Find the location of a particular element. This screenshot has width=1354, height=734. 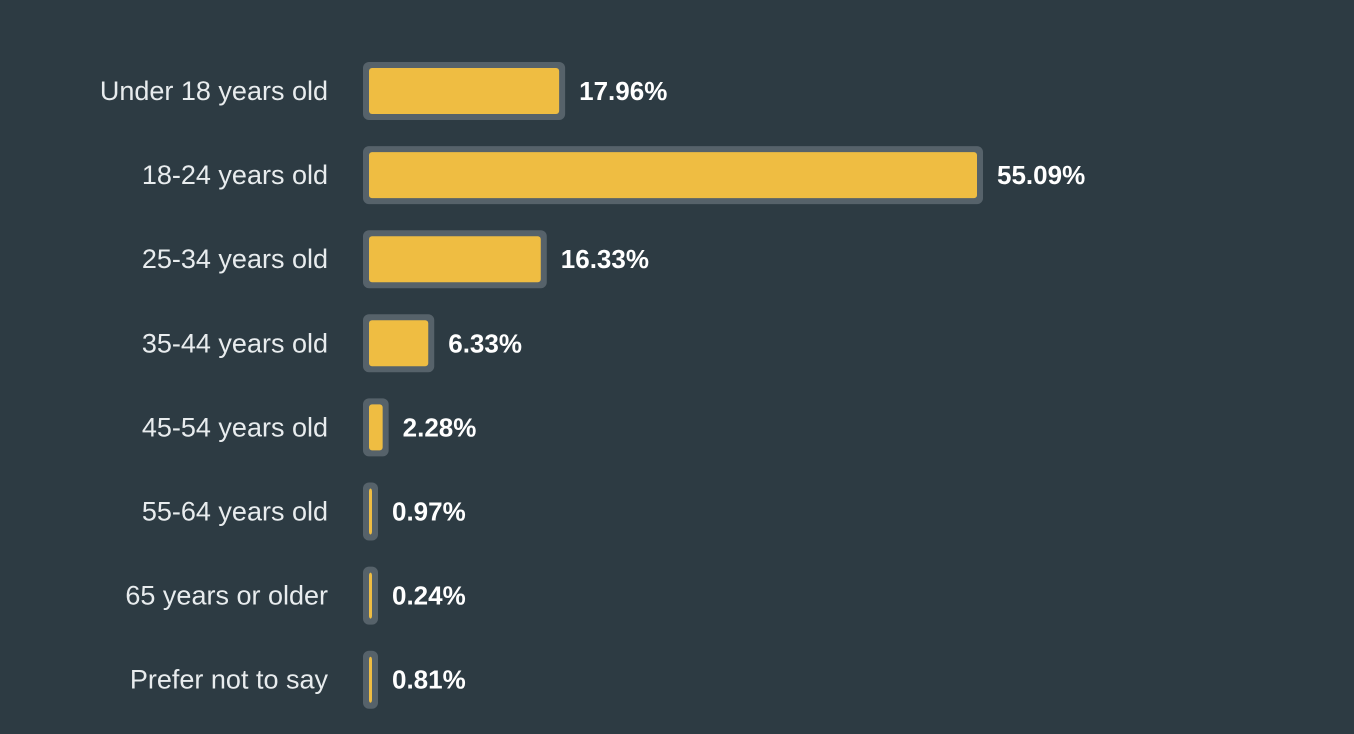

value-label: 0.81% is located at coordinates (429, 680).